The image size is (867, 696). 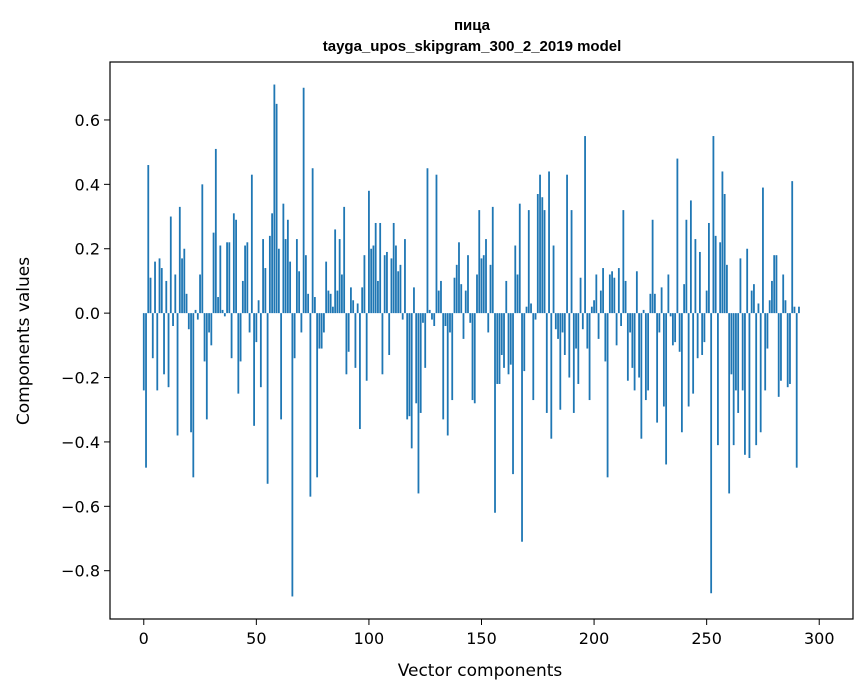 What do you see at coordinates (85, 346) in the screenshot?
I see `y-axis-ticks: −0.8 −0.6 −0.4 −0.2 0.0 0.2 0.4 0.6` at bounding box center [85, 346].